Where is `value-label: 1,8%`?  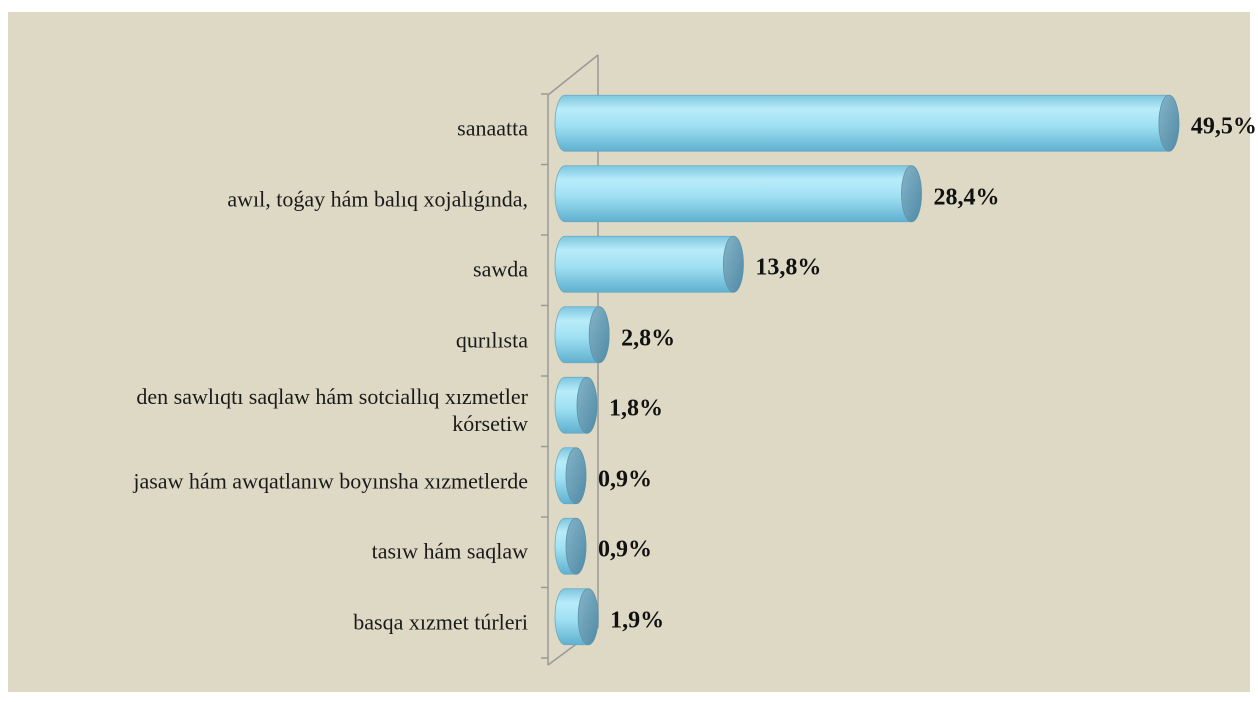
value-label: 1,8% is located at coordinates (635, 408).